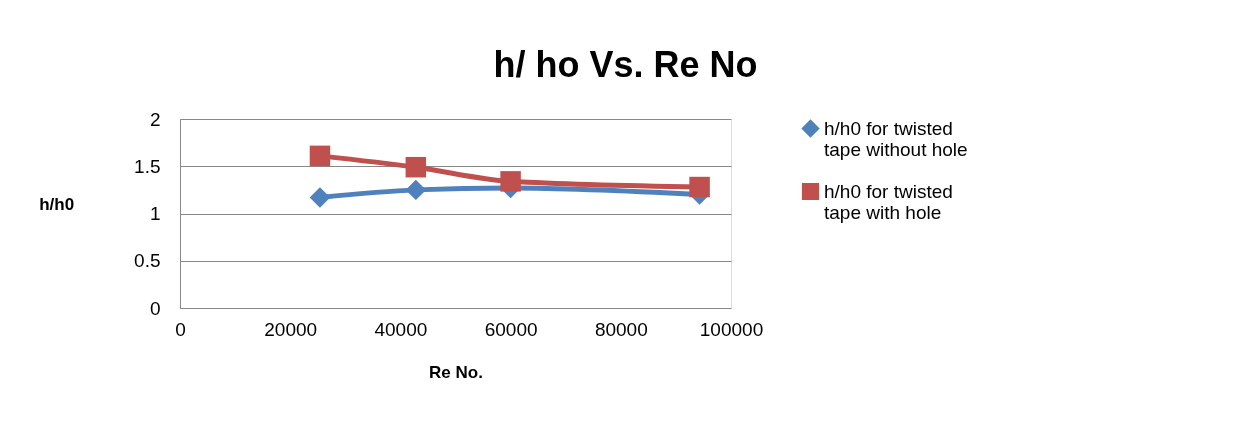 This screenshot has width=1233, height=444. I want to click on chart-title: h/ ho Vs. Re No, so click(625, 64).